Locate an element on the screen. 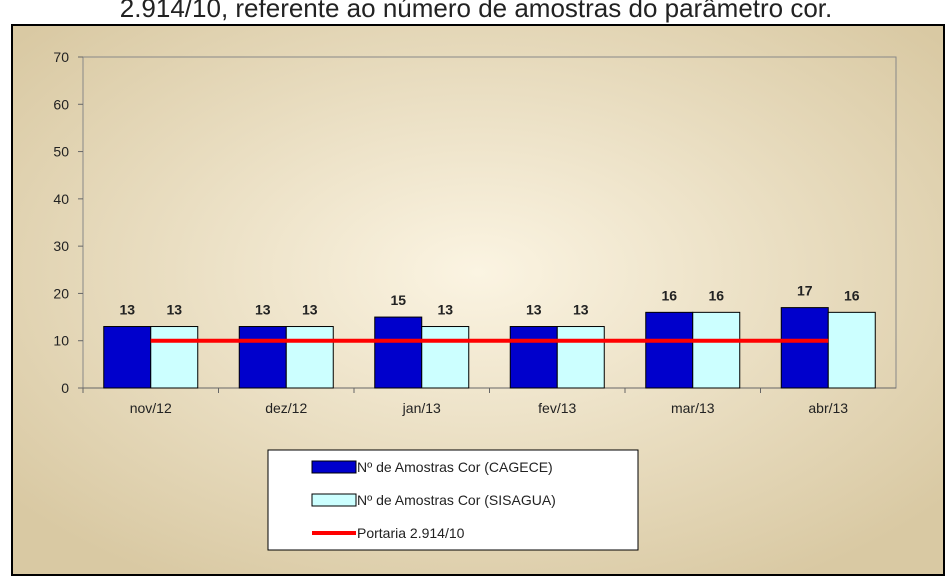 The width and height of the screenshot is (951, 576). x-tick-label: fev/13 is located at coordinates (557, 408).